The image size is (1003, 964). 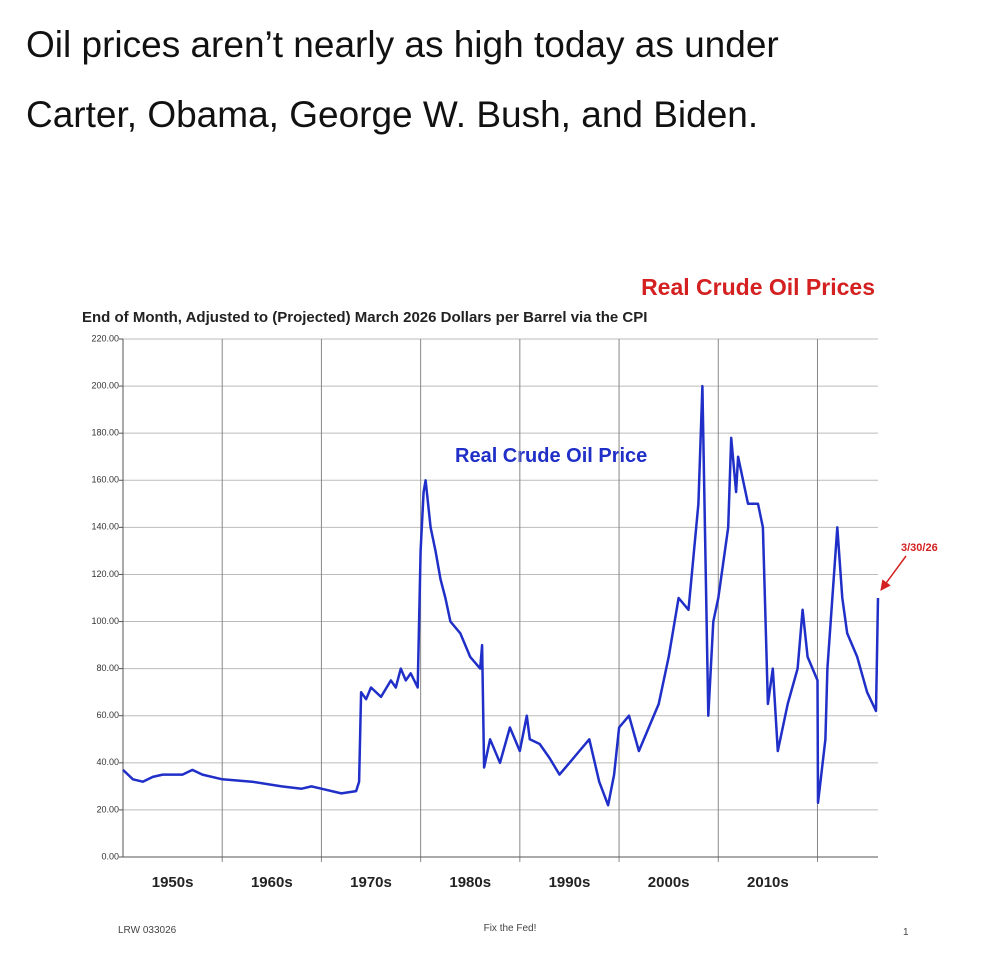 I want to click on y-tick-label: 60.00, so click(x=107, y=715).